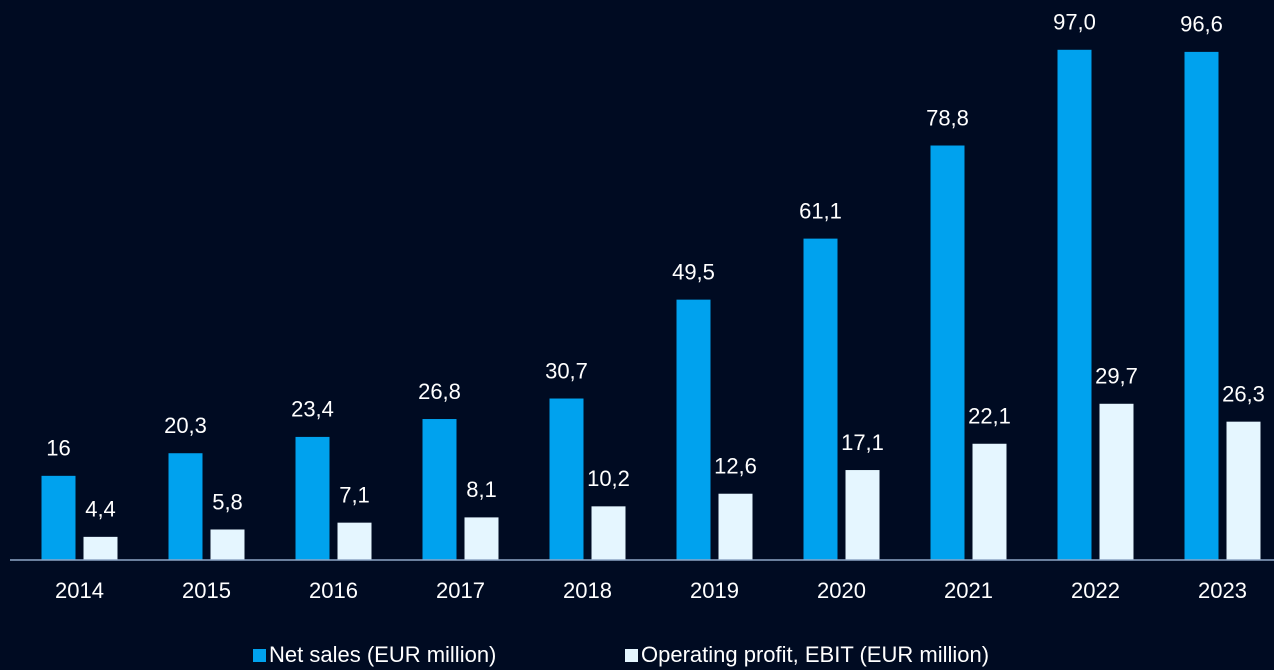 The height and width of the screenshot is (670, 1274). What do you see at coordinates (1095, 590) in the screenshot?
I see `x-tick-label: 2022` at bounding box center [1095, 590].